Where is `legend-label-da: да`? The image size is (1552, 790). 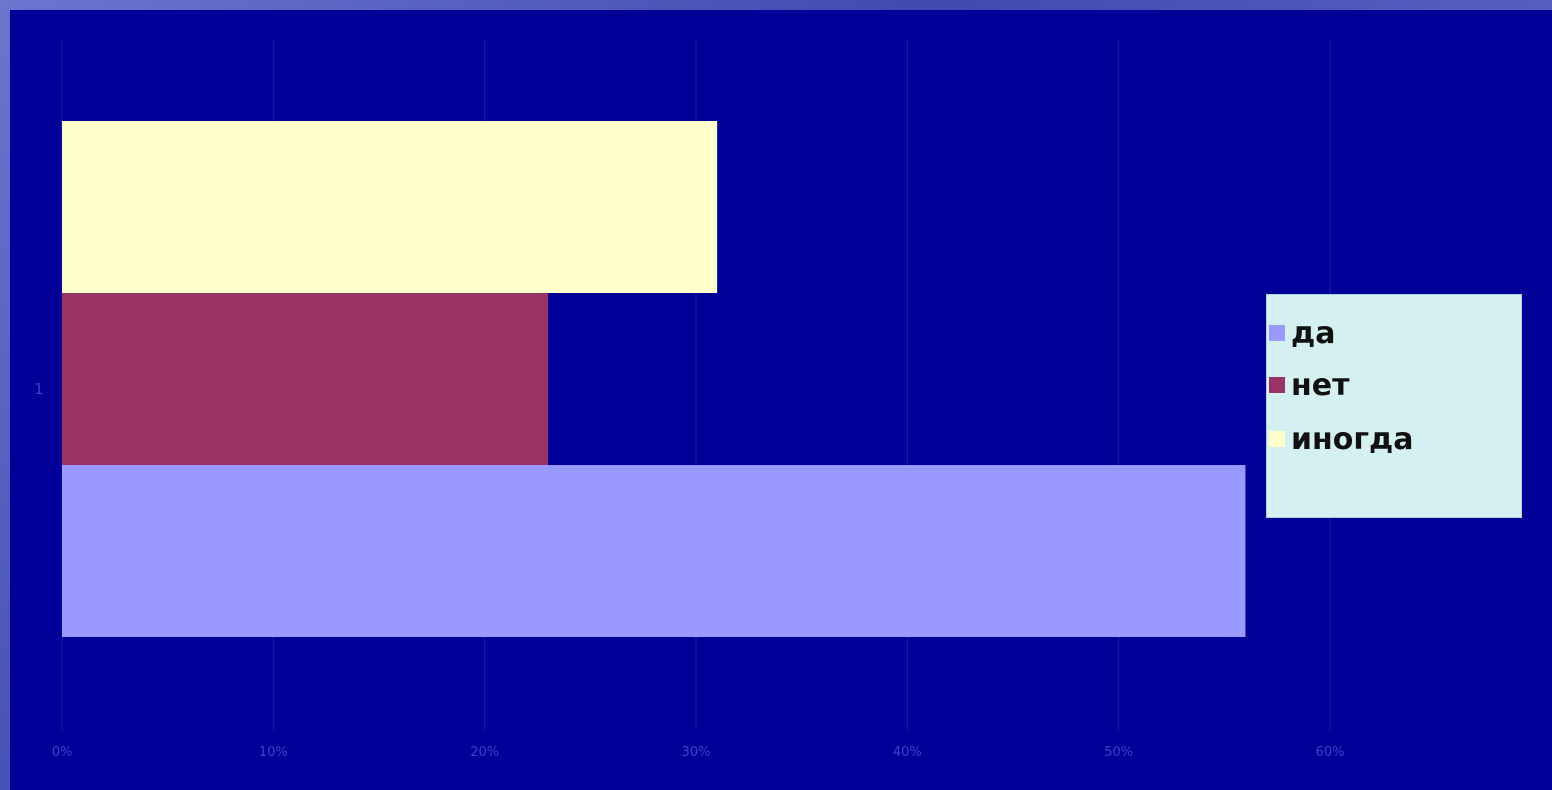 legend-label-da: да is located at coordinates (1313, 333).